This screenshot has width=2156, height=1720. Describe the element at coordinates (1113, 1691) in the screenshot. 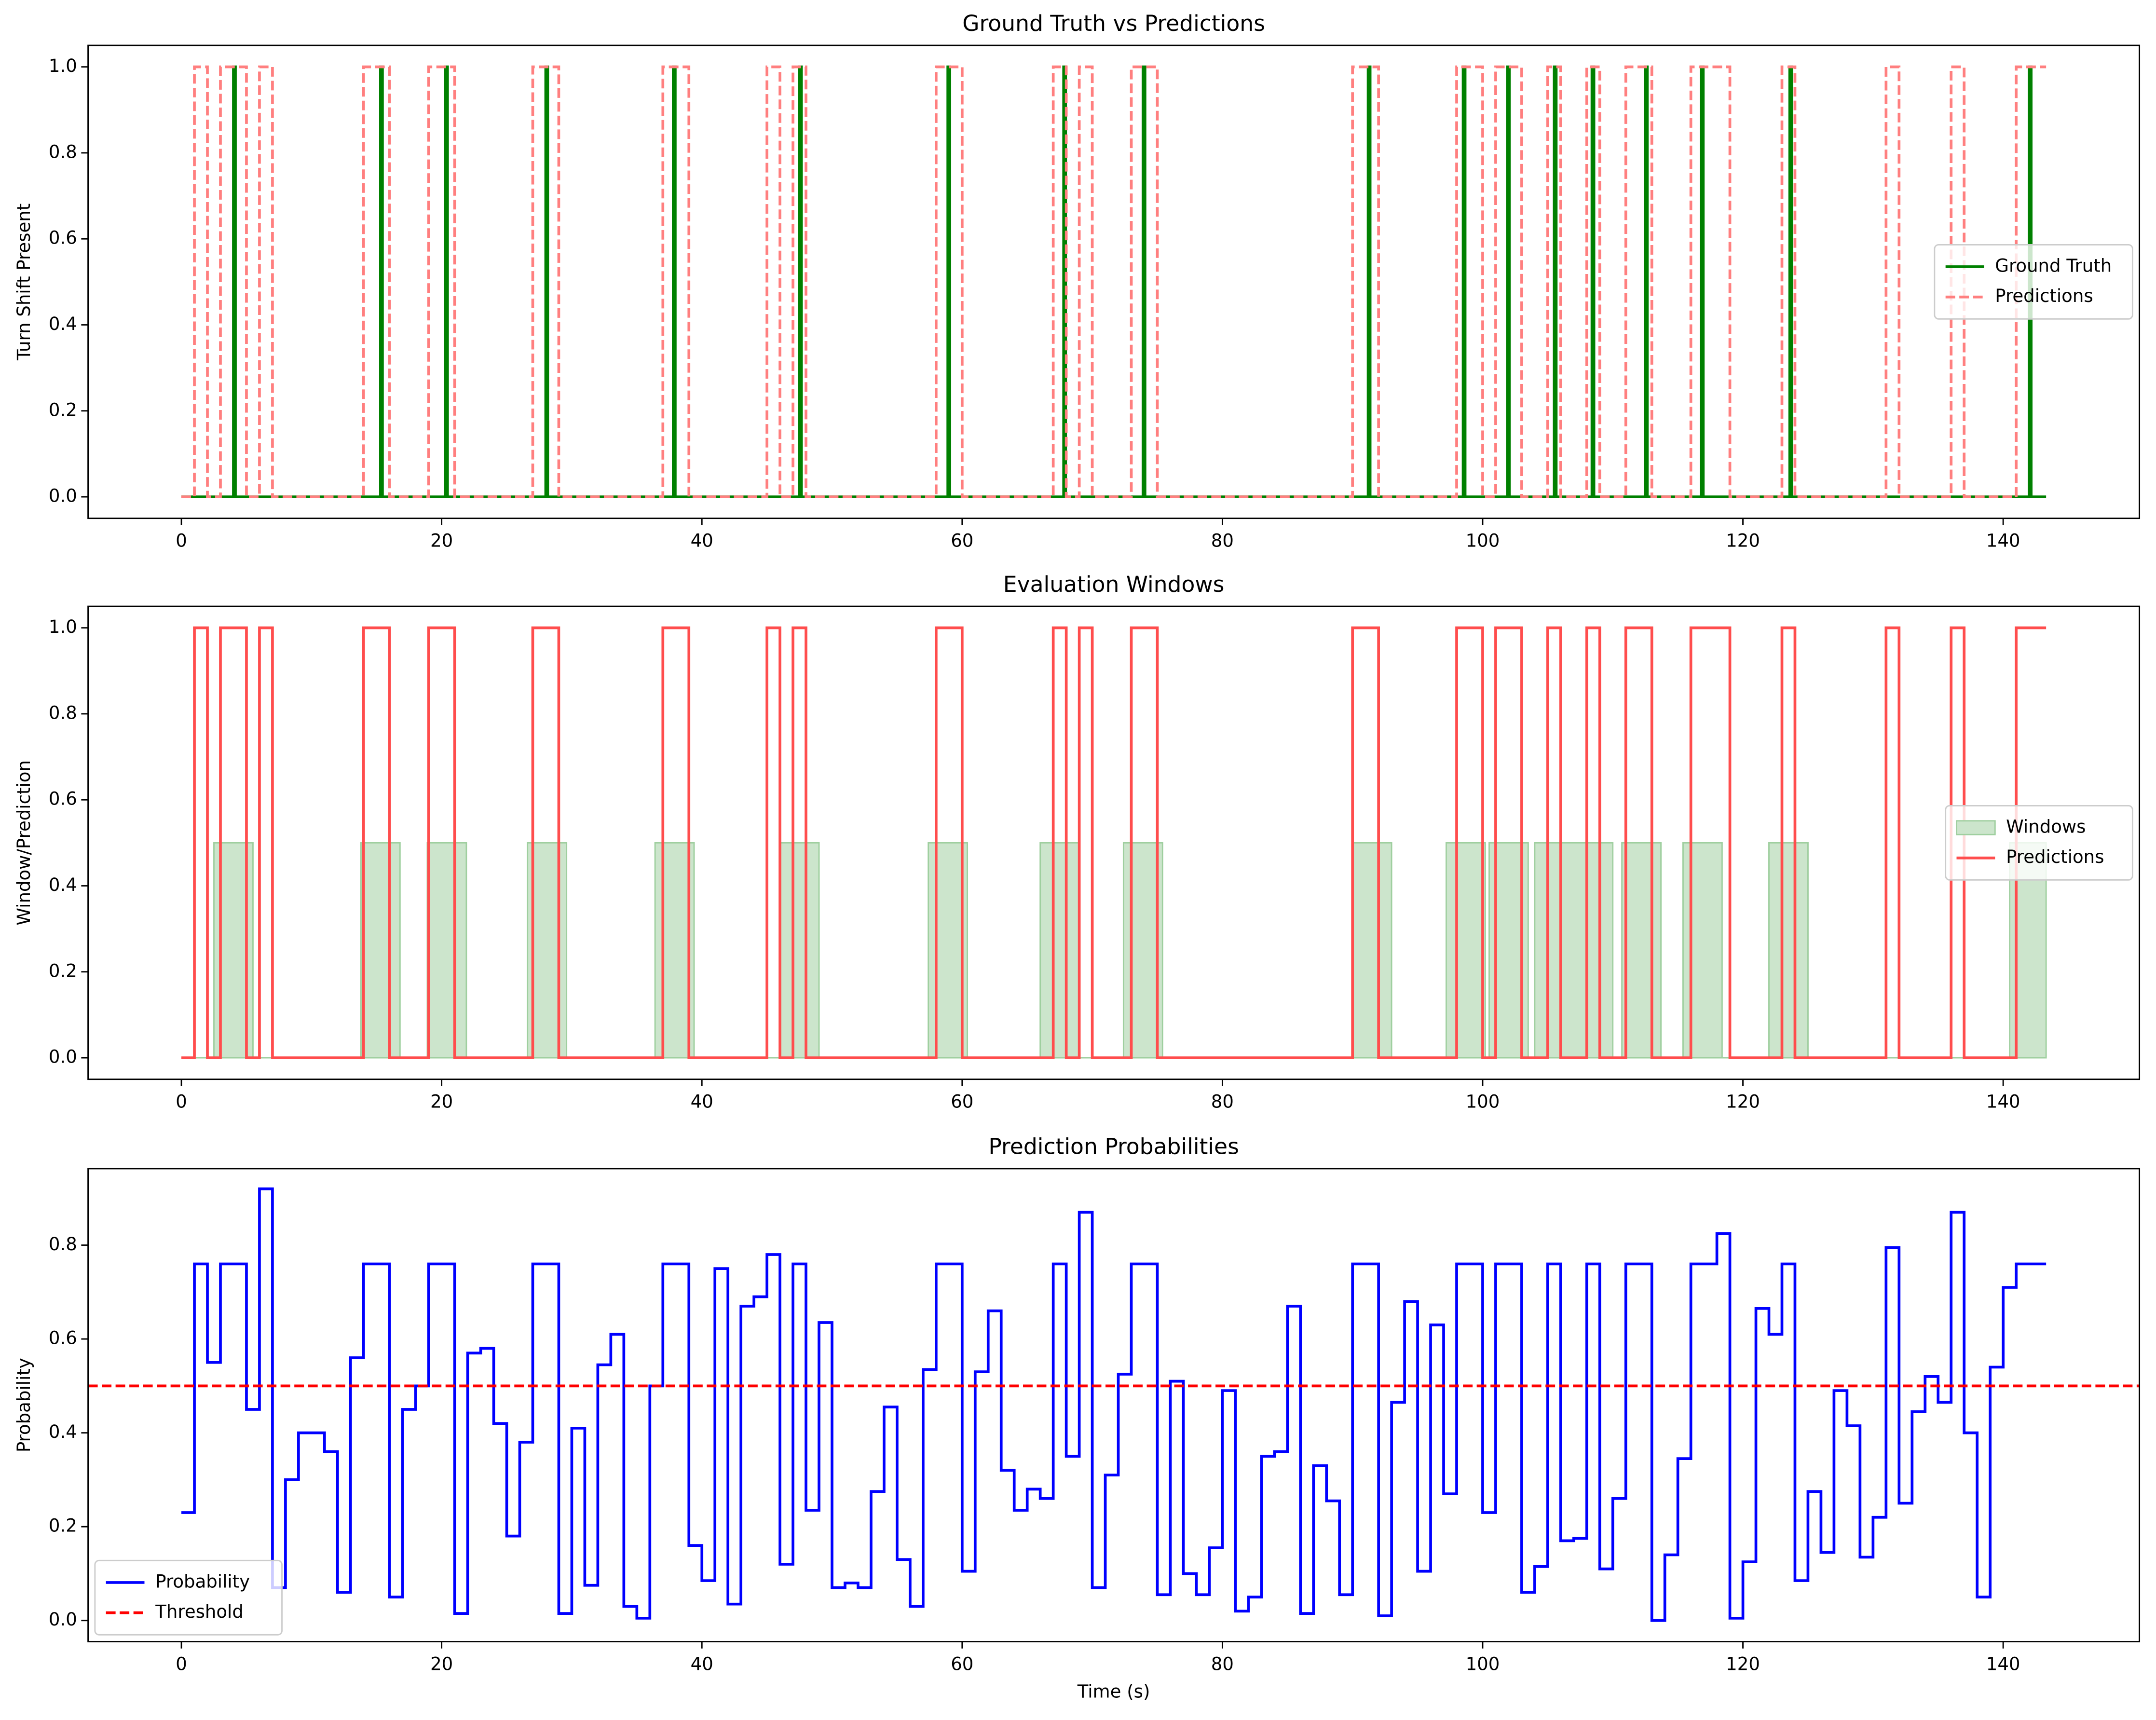

I see `x-axis-label: Time (s)` at that location.